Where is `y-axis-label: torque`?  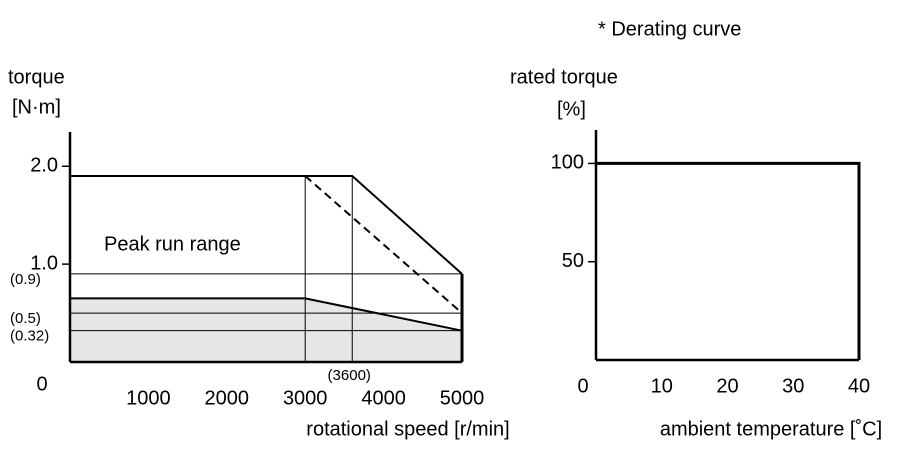 y-axis-label: torque is located at coordinates (36, 77).